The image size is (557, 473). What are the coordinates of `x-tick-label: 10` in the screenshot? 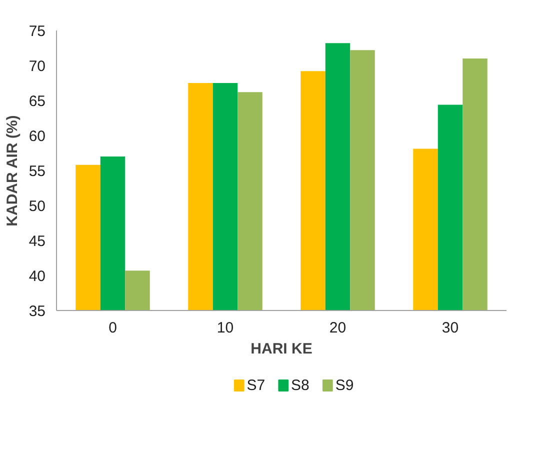 It's located at (225, 328).